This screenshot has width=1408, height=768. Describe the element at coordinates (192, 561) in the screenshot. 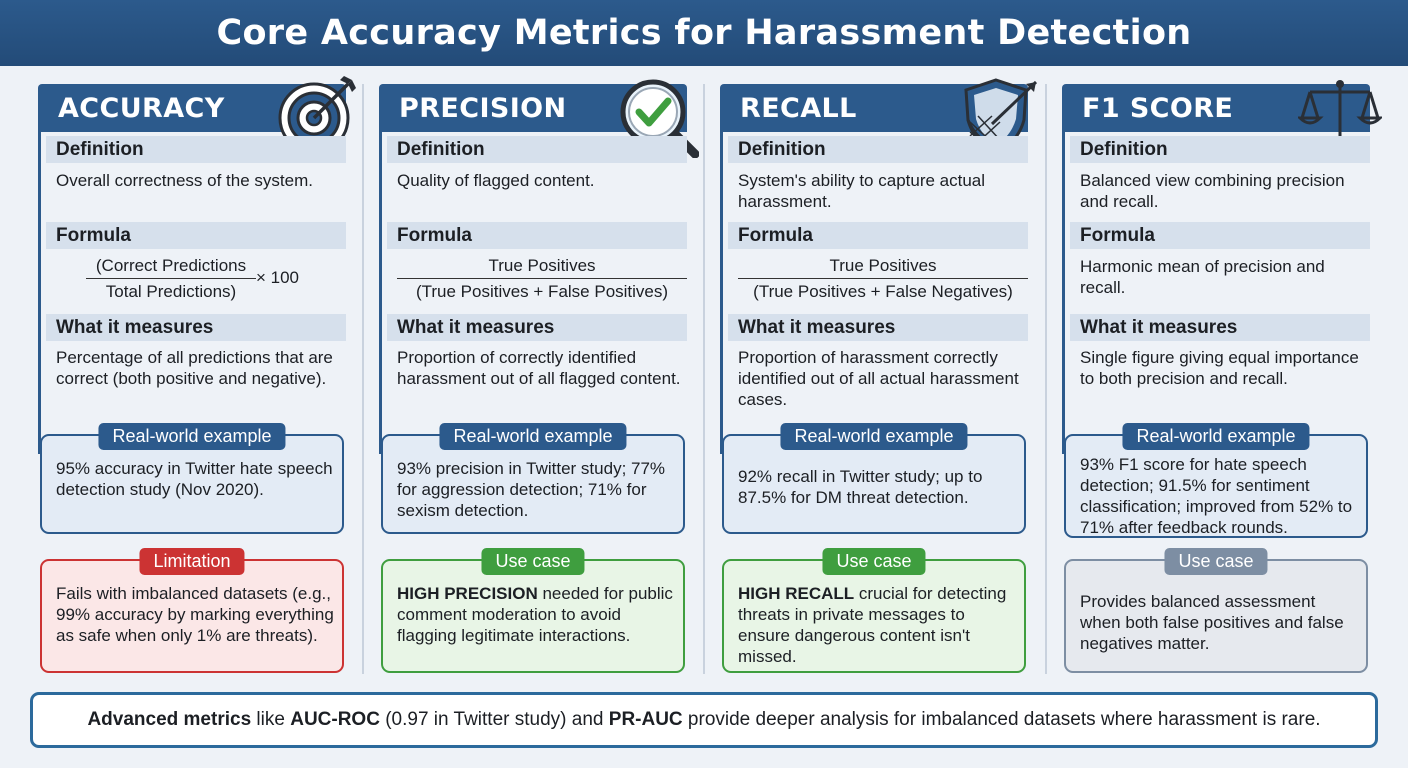

I see `limitation-label: Limitation` at that location.